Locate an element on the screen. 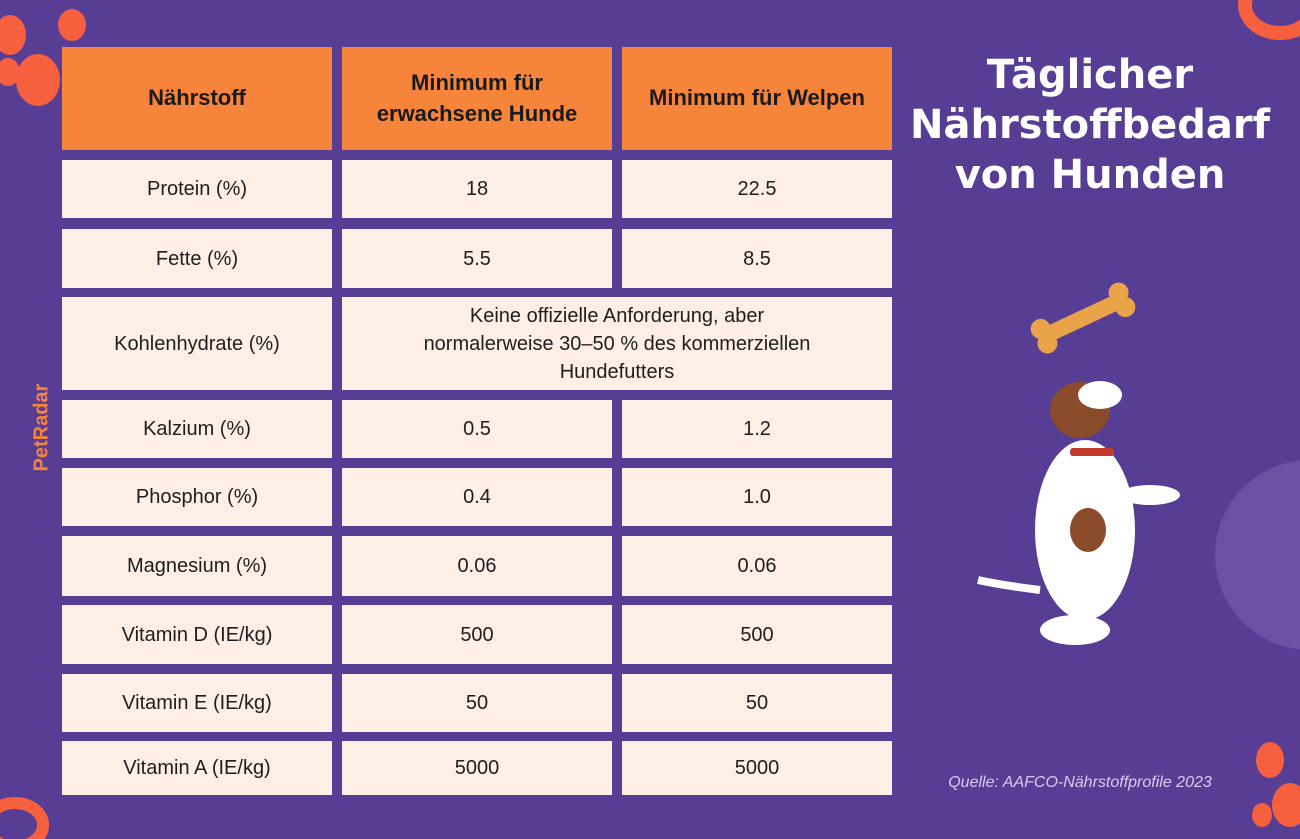 The image size is (1300, 839). header-cell: Minimum für erwachsene Hunde is located at coordinates (477, 98).